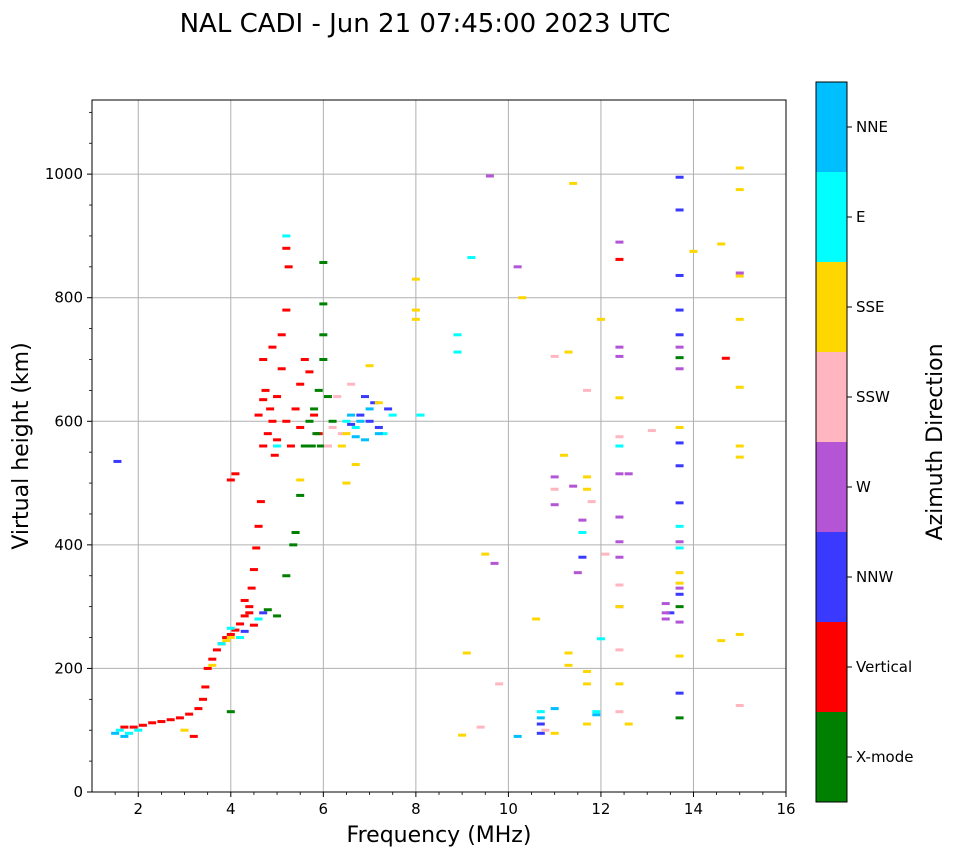 The image size is (958, 857). Describe the element at coordinates (64, 174) in the screenshot. I see `y-tick-label: 1000` at that location.